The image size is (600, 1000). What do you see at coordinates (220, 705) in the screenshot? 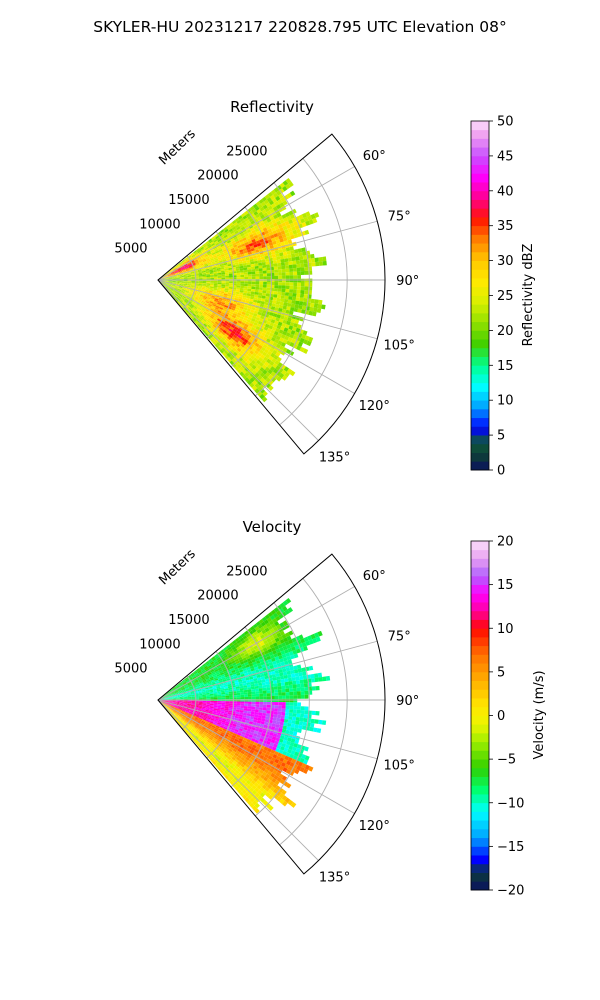
I see `velocity-range-ring` at bounding box center [220, 705].